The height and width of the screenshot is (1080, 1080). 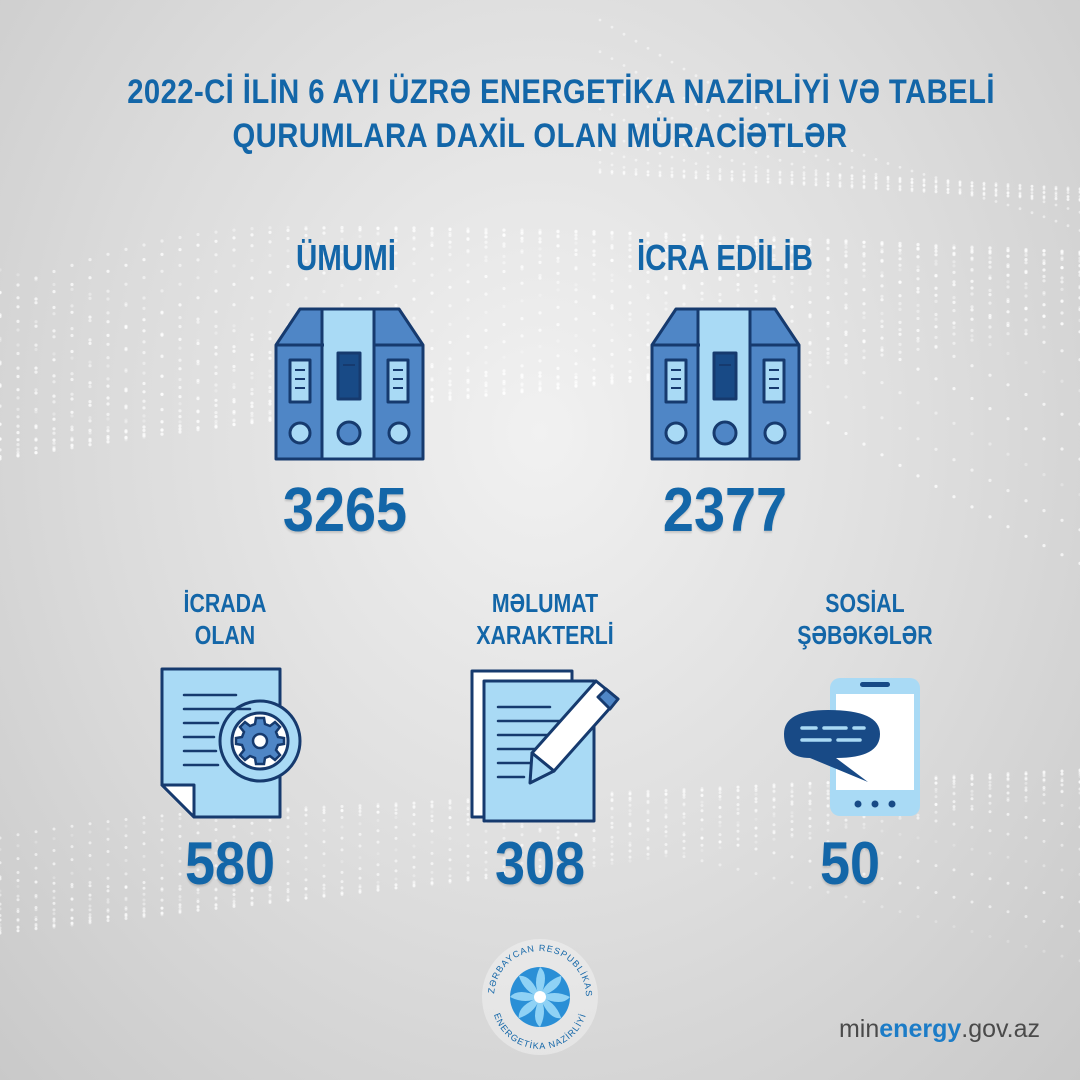 What do you see at coordinates (865, 635) in the screenshot?
I see `social-label-line-2: ŞƏBƏKƏLƏR` at bounding box center [865, 635].